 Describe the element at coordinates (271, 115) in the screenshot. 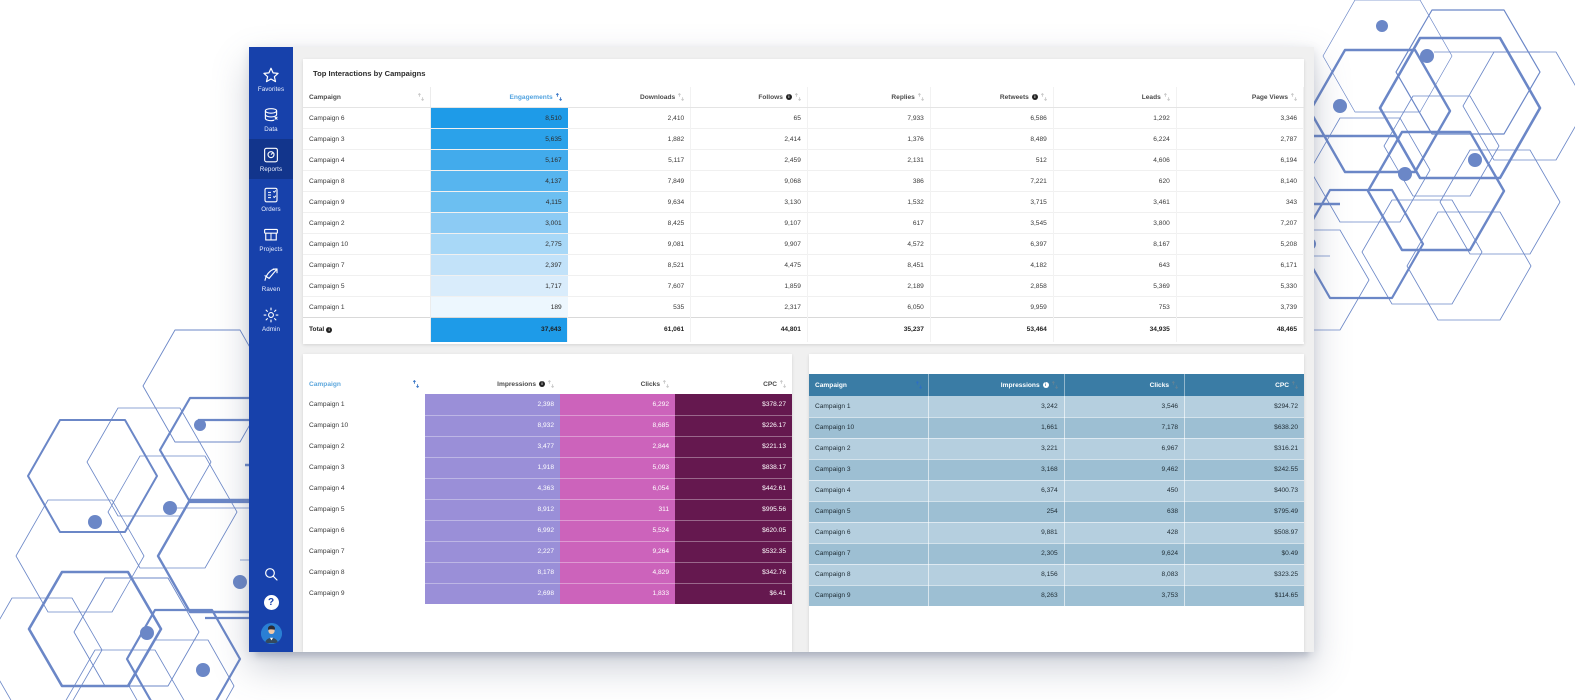

I see `database-icon` at that location.